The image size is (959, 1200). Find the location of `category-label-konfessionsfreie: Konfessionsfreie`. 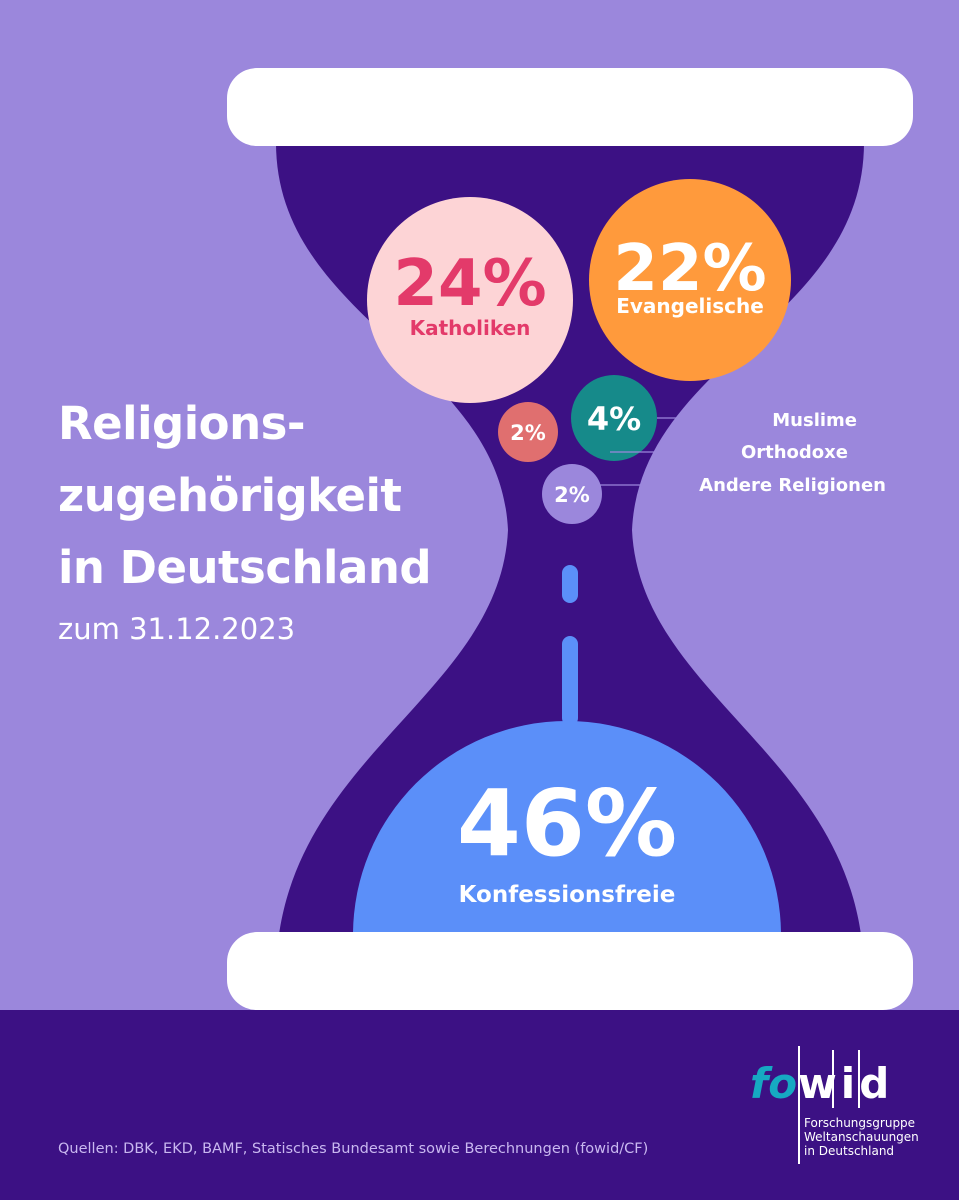

category-label-konfessionsfreie: Konfessionsfreie is located at coordinates (567, 895).